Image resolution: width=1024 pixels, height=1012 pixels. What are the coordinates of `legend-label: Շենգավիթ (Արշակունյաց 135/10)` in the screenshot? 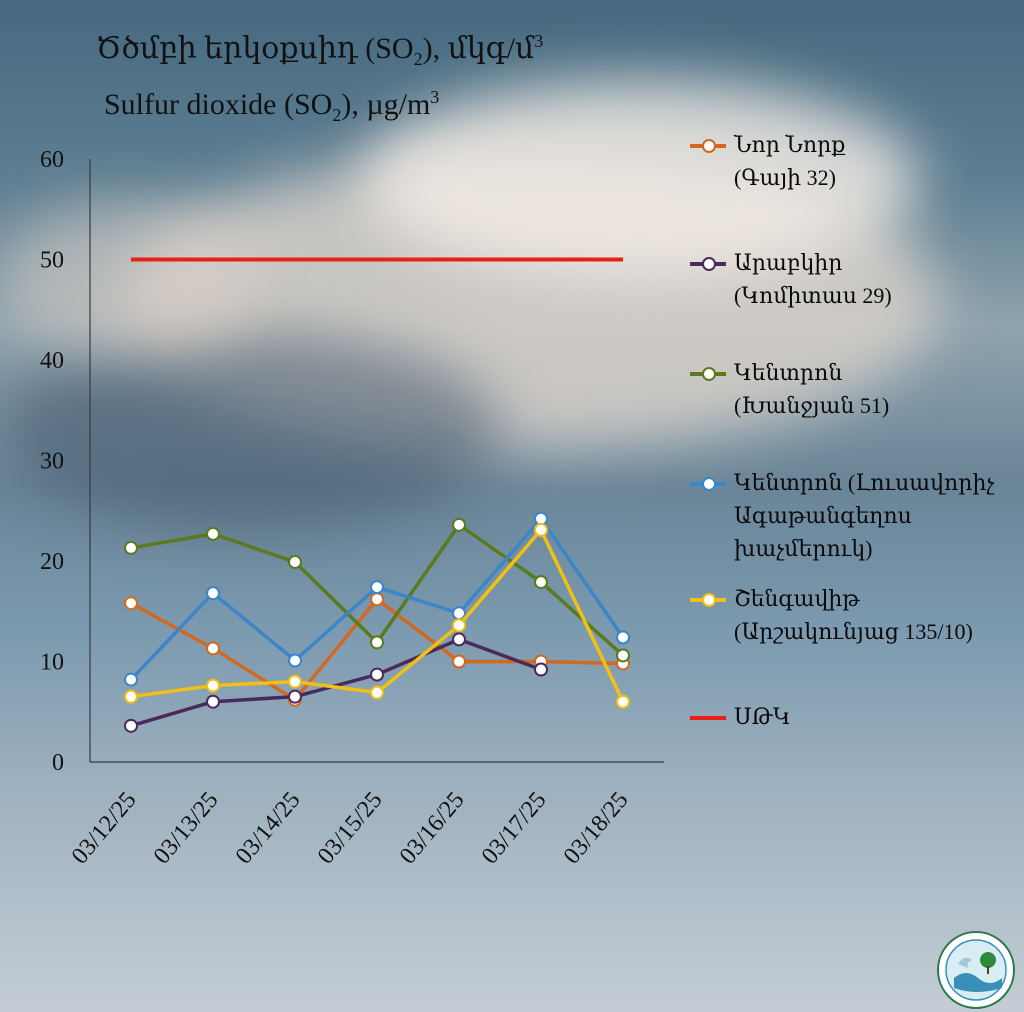 It's located at (879, 615).